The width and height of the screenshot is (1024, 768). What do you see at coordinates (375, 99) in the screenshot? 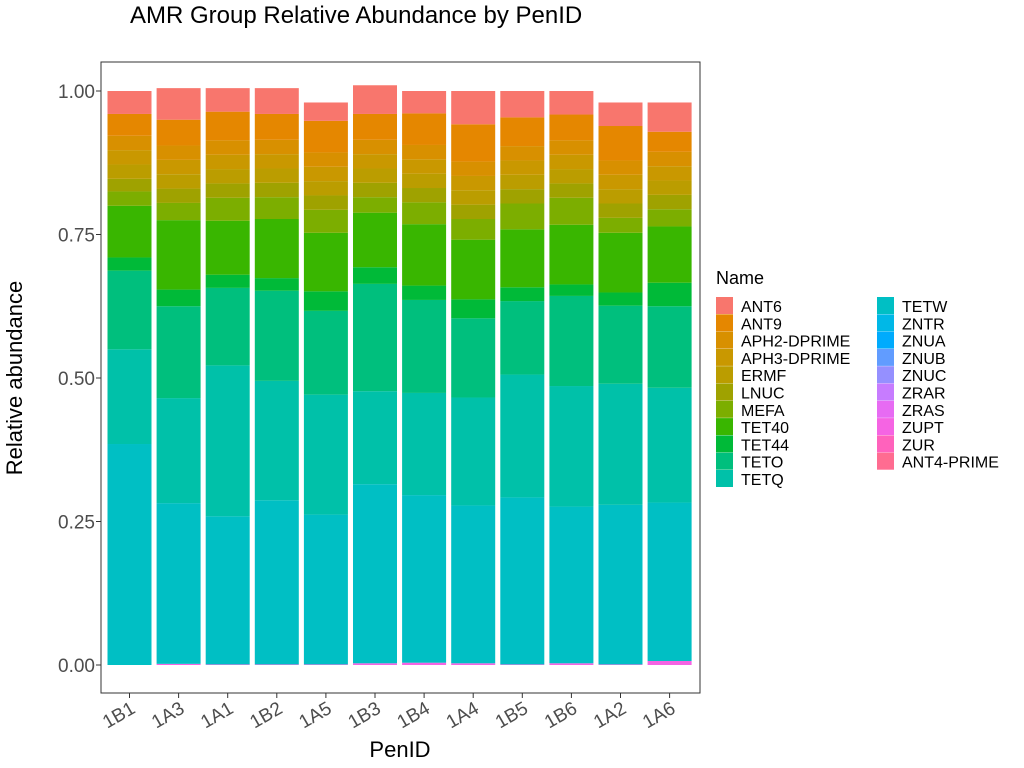
I see `bar-segment-1B3-ant6` at bounding box center [375, 99].